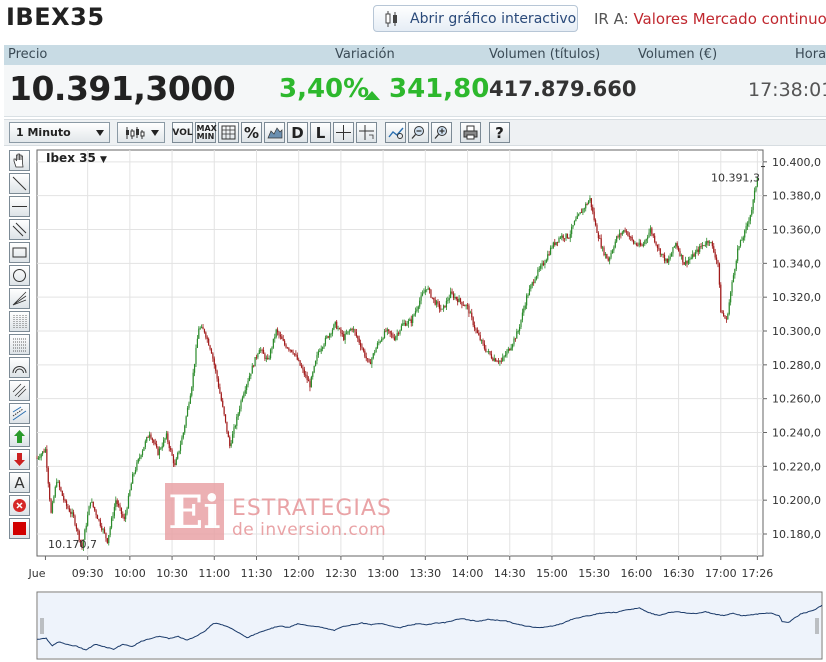 The height and width of the screenshot is (662, 826). What do you see at coordinates (19, 436) in the screenshot?
I see `buy-signal-tool` at bounding box center [19, 436].